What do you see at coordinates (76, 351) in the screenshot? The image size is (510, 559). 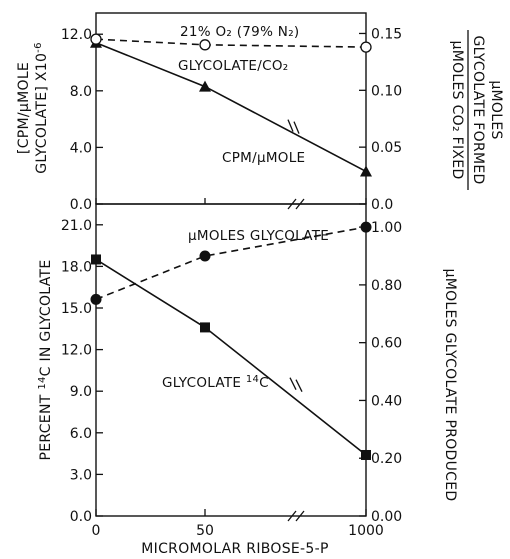 I see `bottom-left-tick-label-4: 12.0` at bounding box center [76, 351].